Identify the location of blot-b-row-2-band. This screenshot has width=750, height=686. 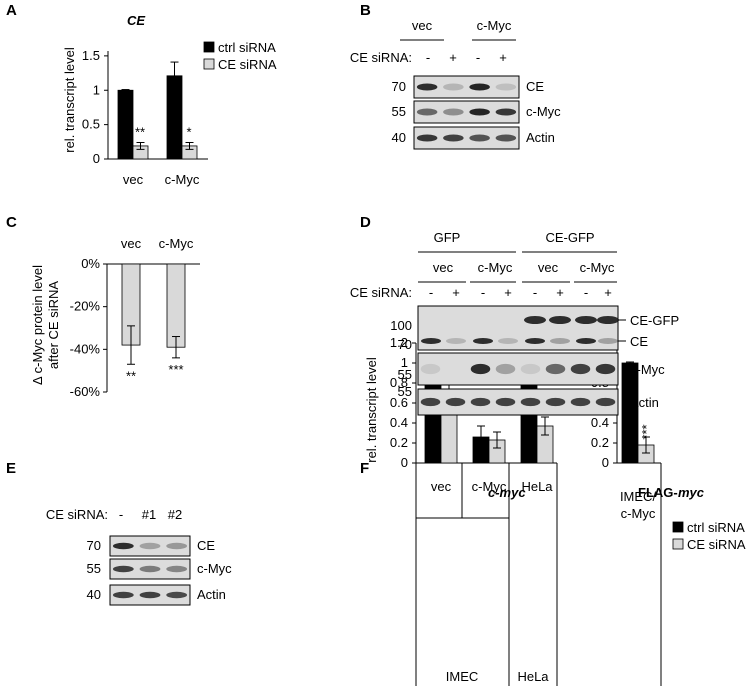
(506, 138).